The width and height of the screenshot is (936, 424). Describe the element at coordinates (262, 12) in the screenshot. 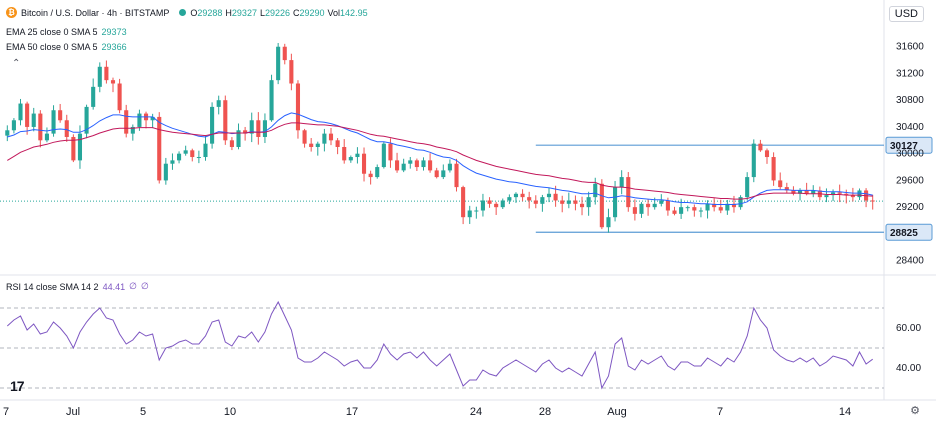

I see `ohlc-low-key: L` at that location.